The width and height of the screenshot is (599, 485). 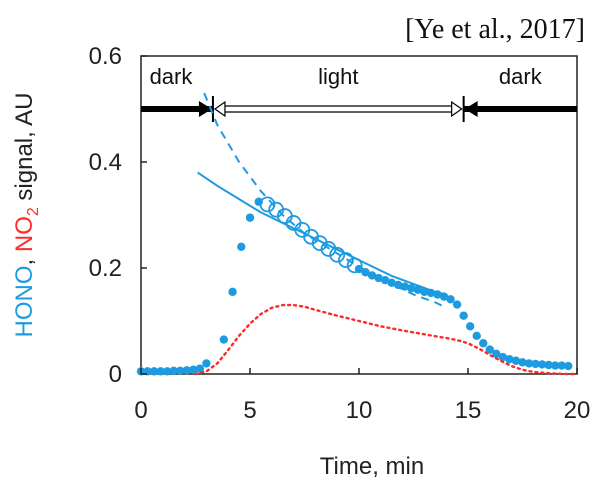 I want to click on y-axis-title-part: NO, so click(x=24, y=234).